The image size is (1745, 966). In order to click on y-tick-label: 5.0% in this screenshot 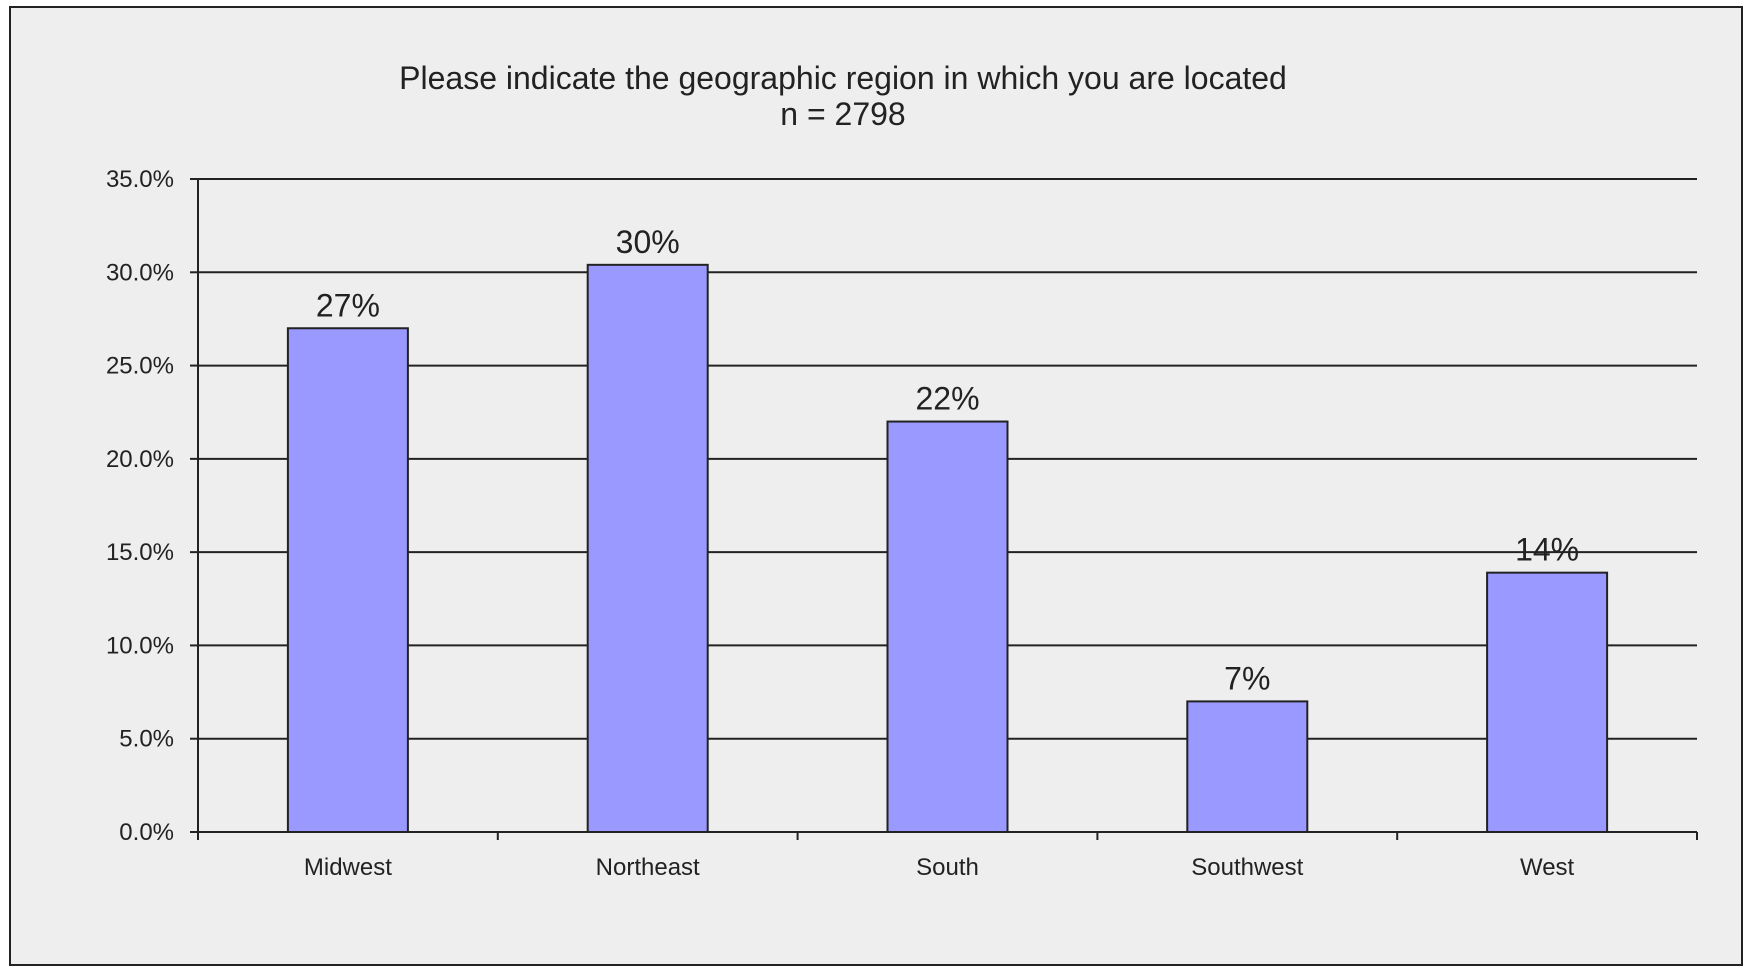, I will do `click(146, 739)`.